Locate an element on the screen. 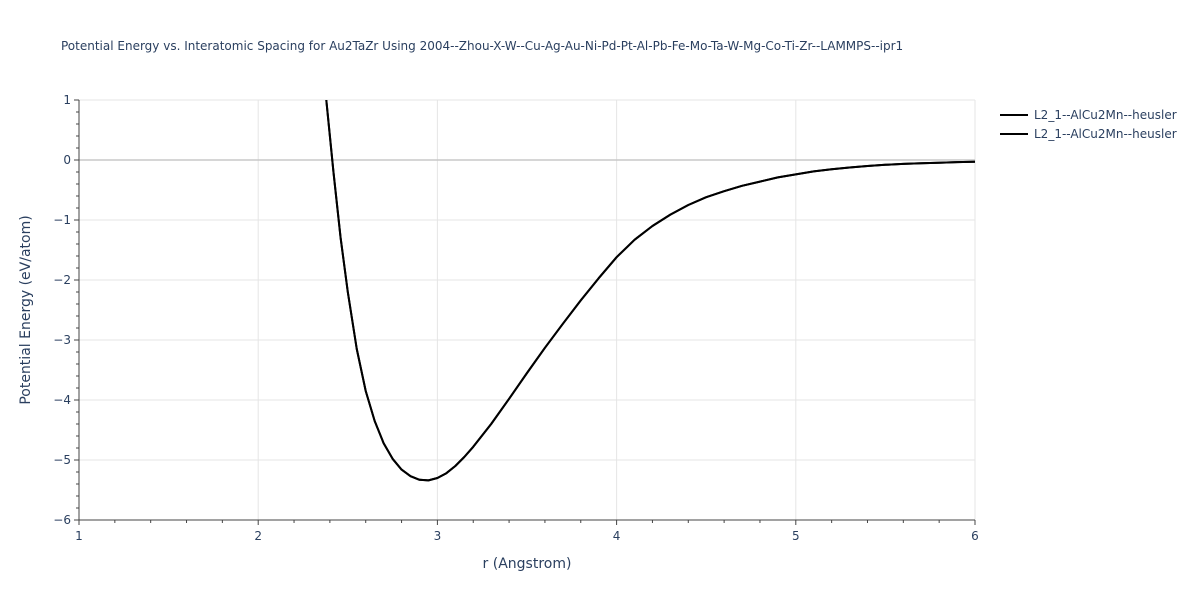 The image size is (1200, 600). x-axis-title: r (Angstrom) is located at coordinates (527, 564).